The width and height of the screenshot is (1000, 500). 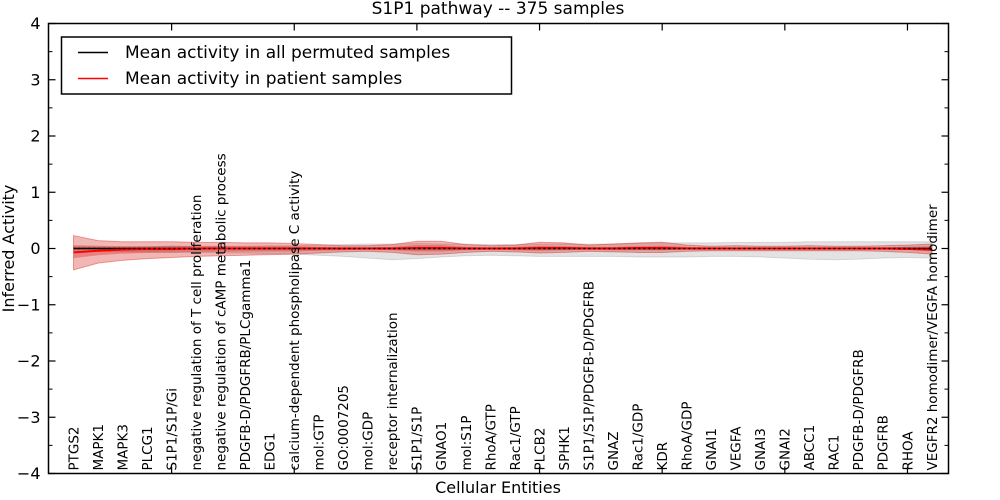 What do you see at coordinates (663, 456) in the screenshot?
I see `x-tick-label: KDR` at bounding box center [663, 456].